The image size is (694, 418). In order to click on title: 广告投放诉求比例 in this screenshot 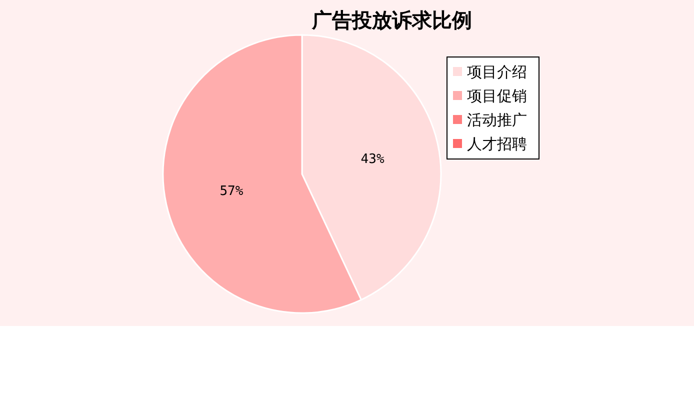, I will do `click(392, 20)`.